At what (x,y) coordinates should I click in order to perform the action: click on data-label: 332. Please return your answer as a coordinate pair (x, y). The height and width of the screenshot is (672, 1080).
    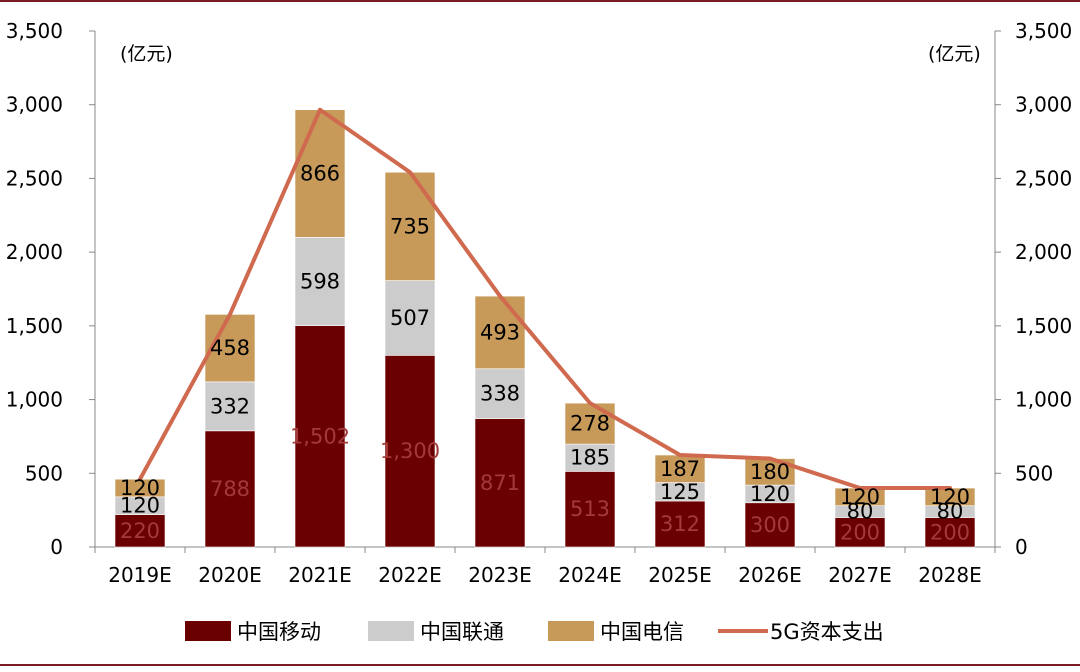
    Looking at the image, I should click on (230, 406).